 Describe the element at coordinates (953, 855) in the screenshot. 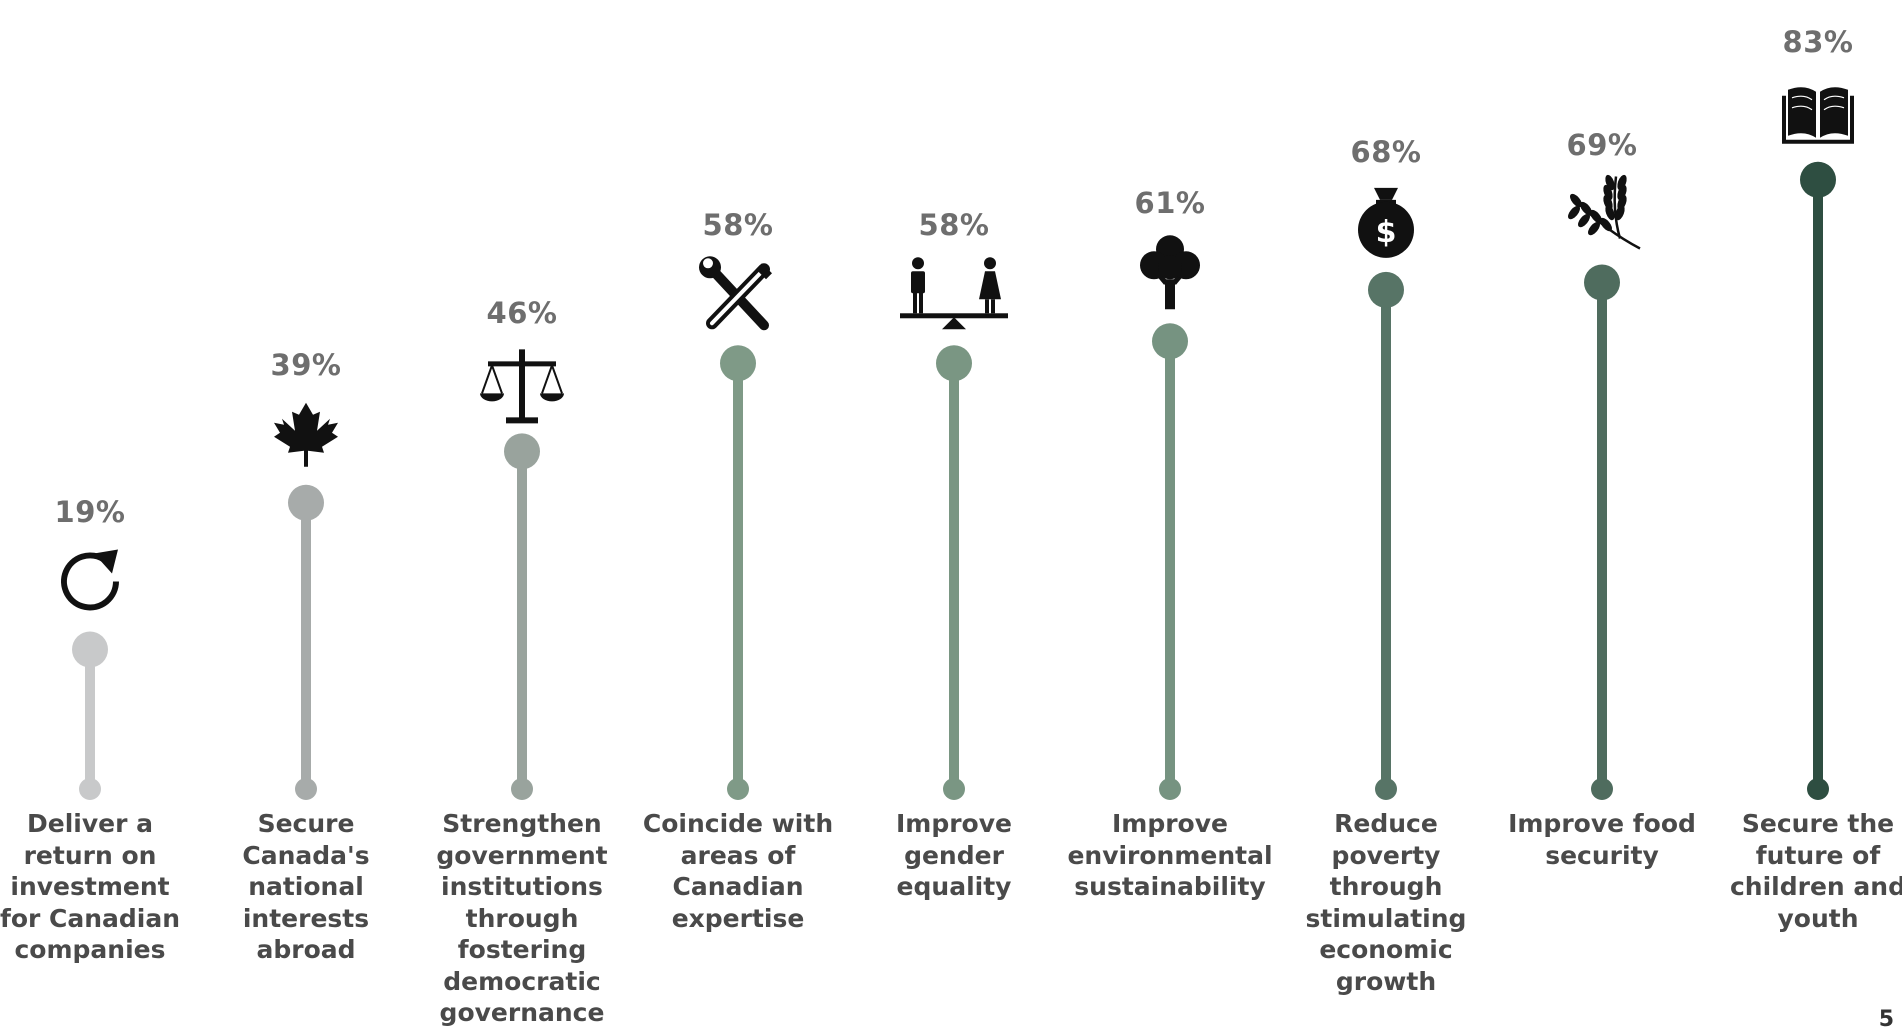

I see `category-label-5: Improve gender equality` at that location.